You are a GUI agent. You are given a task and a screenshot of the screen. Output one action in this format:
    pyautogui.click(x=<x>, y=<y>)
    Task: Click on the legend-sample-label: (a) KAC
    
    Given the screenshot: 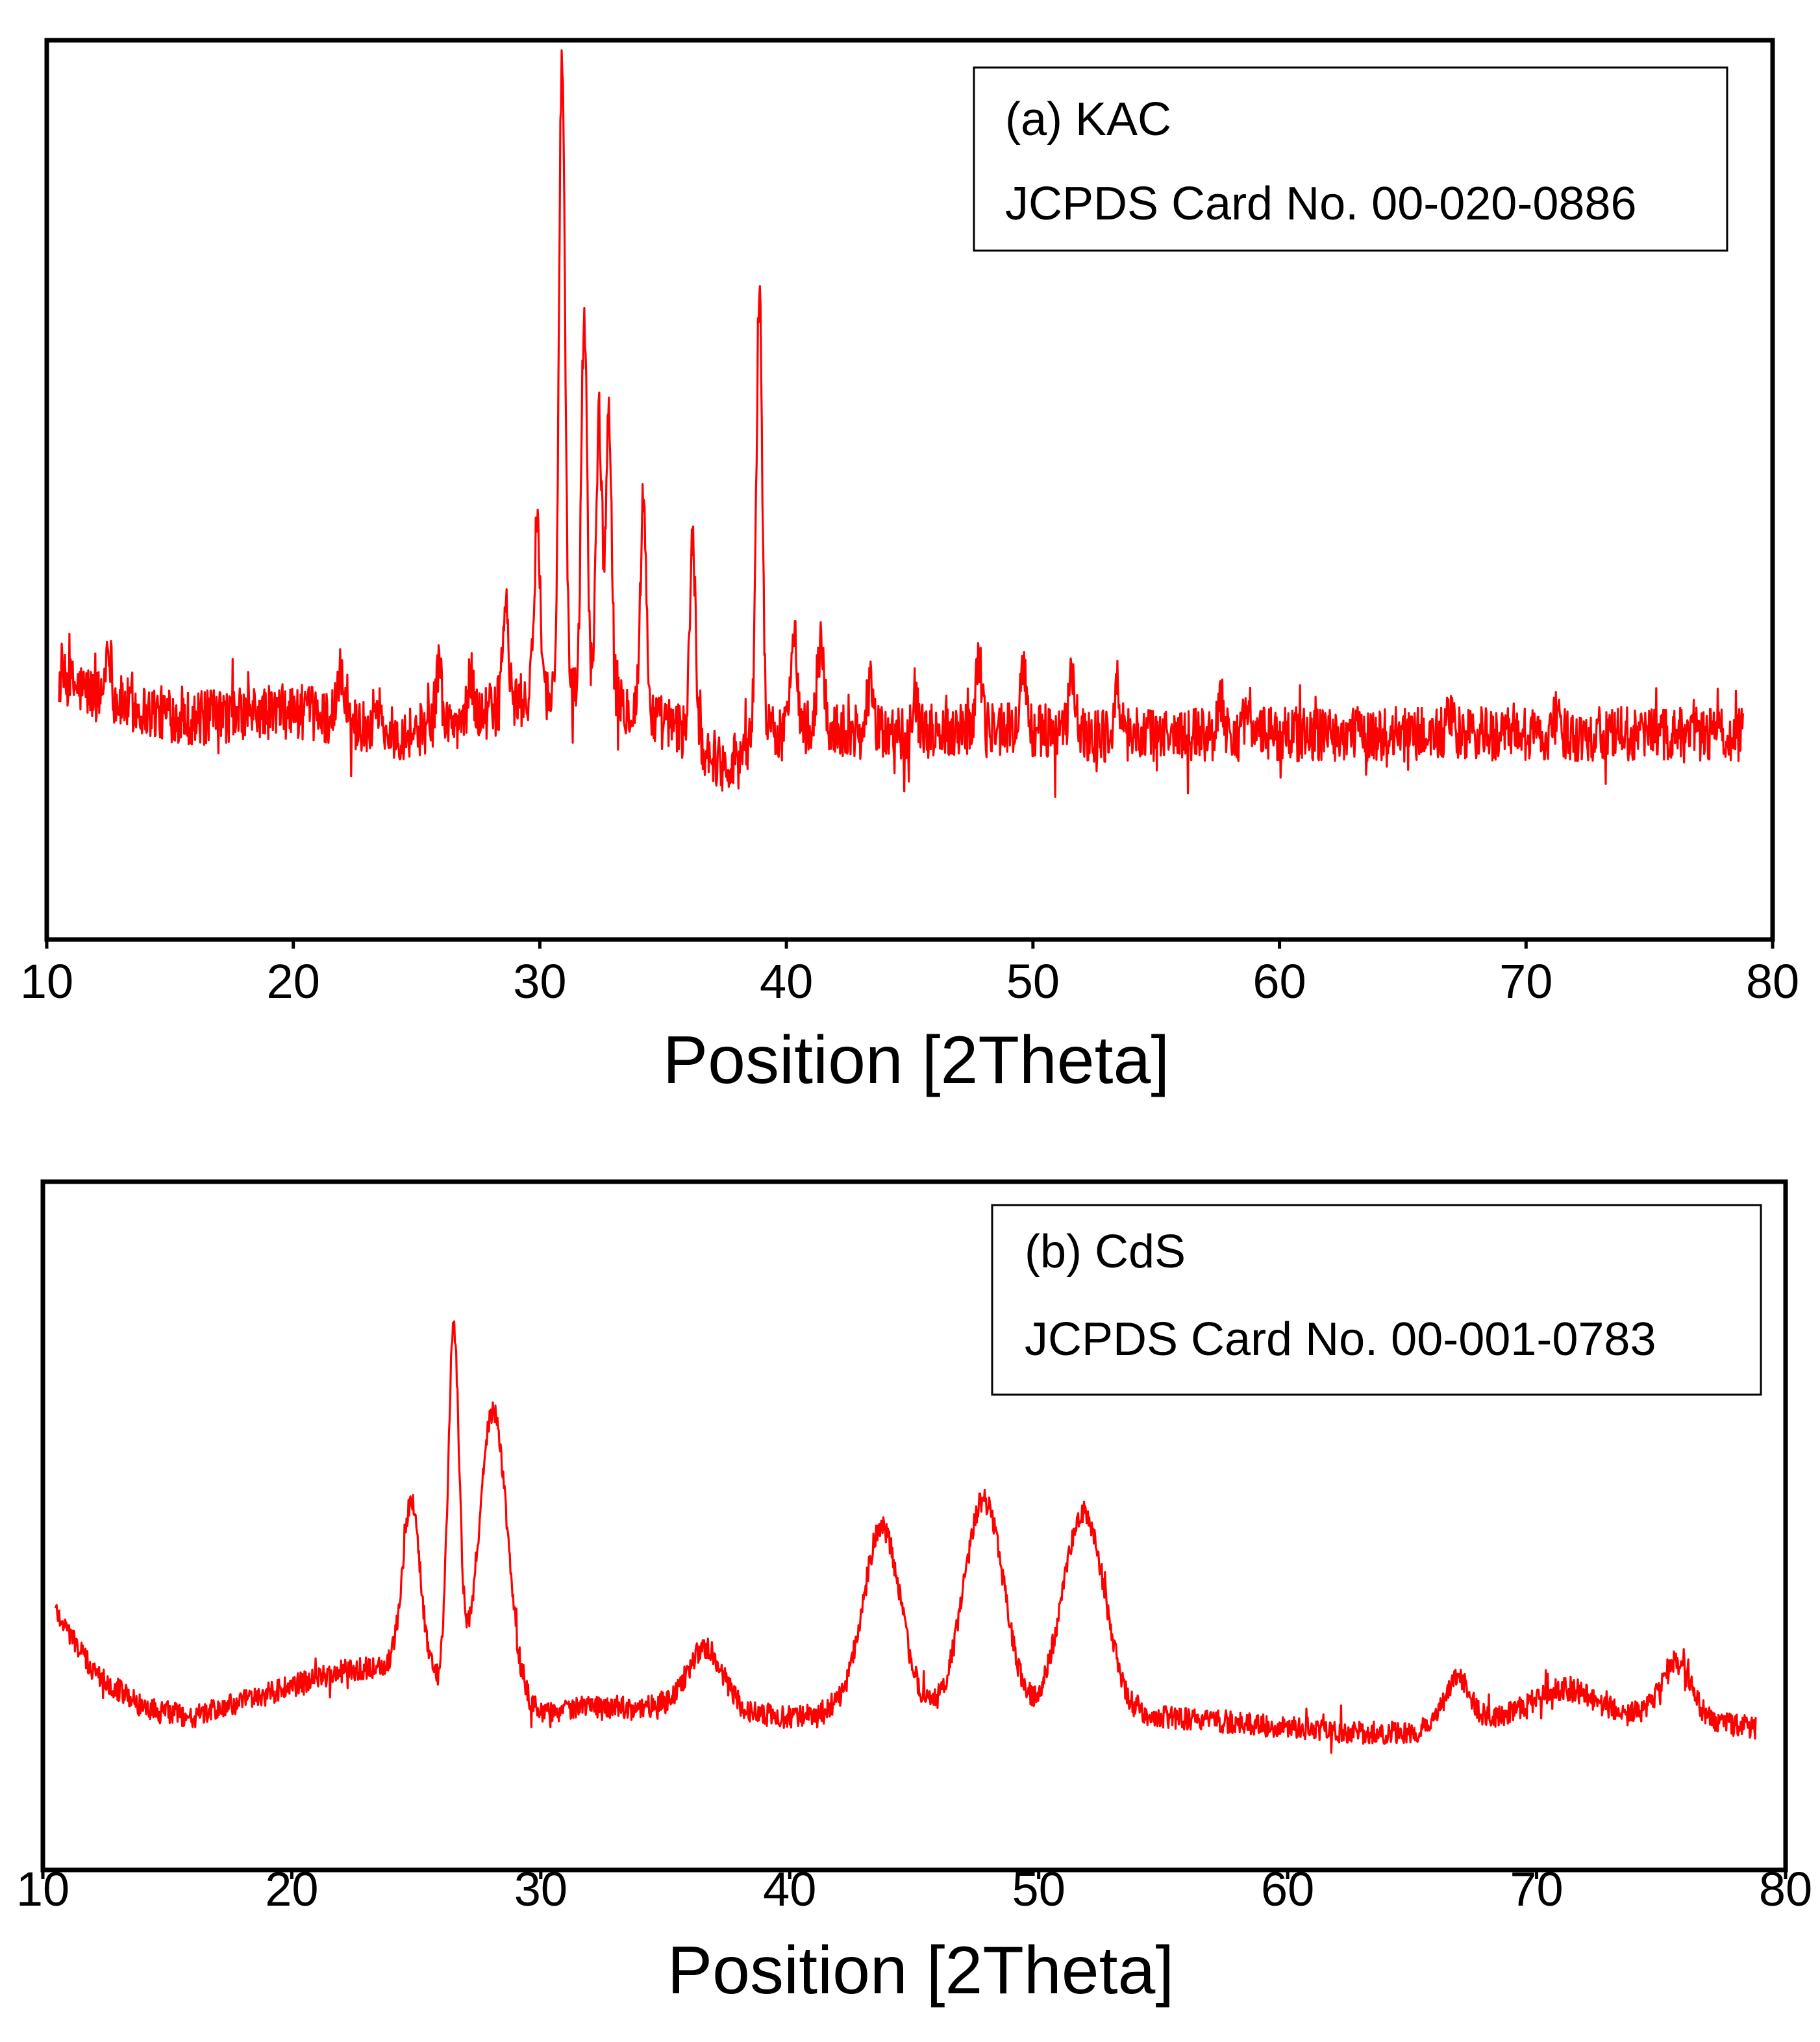 What is the action you would take?
    pyautogui.click(x=1088, y=119)
    